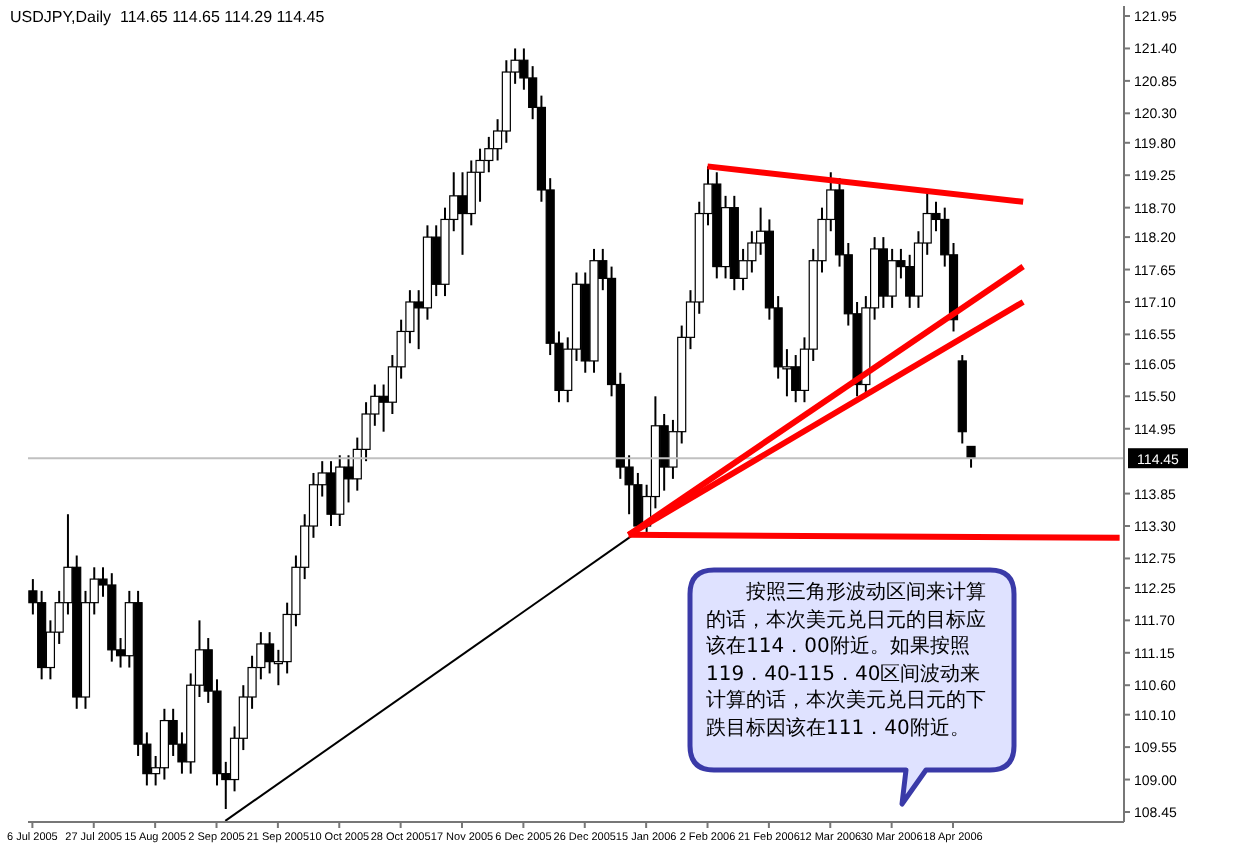 The image size is (1240, 850). Describe the element at coordinates (167, 17) in the screenshot. I see `chart-title: USDJPY,Daily 114.65 114.65 114.29 114.45` at that location.